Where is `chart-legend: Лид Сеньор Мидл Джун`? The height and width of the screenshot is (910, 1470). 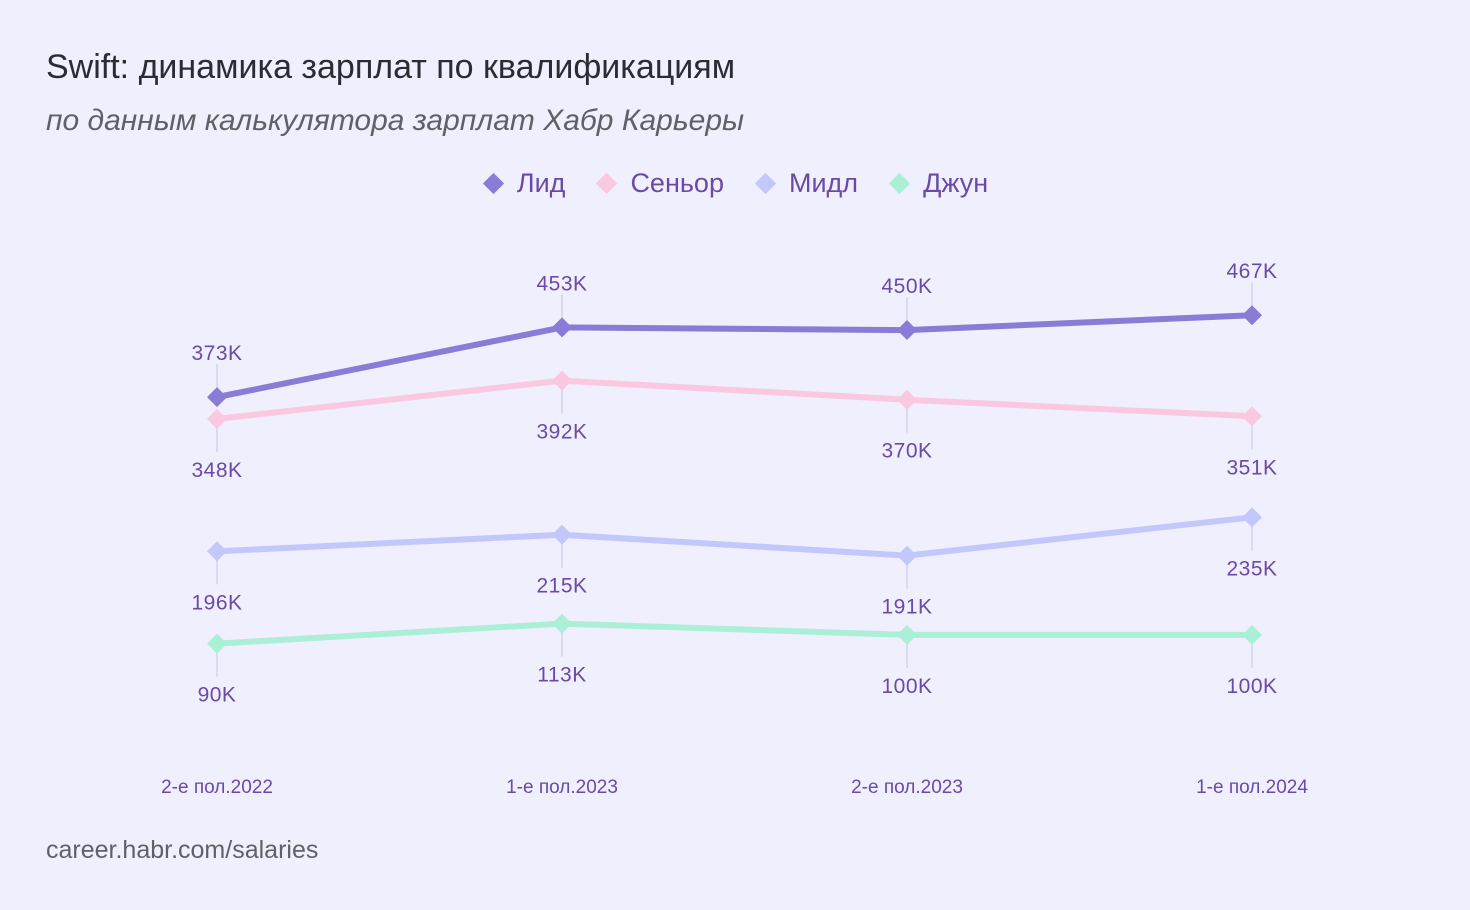
chart-legend: Лид Сеньор Мидл Джун is located at coordinates (735, 183).